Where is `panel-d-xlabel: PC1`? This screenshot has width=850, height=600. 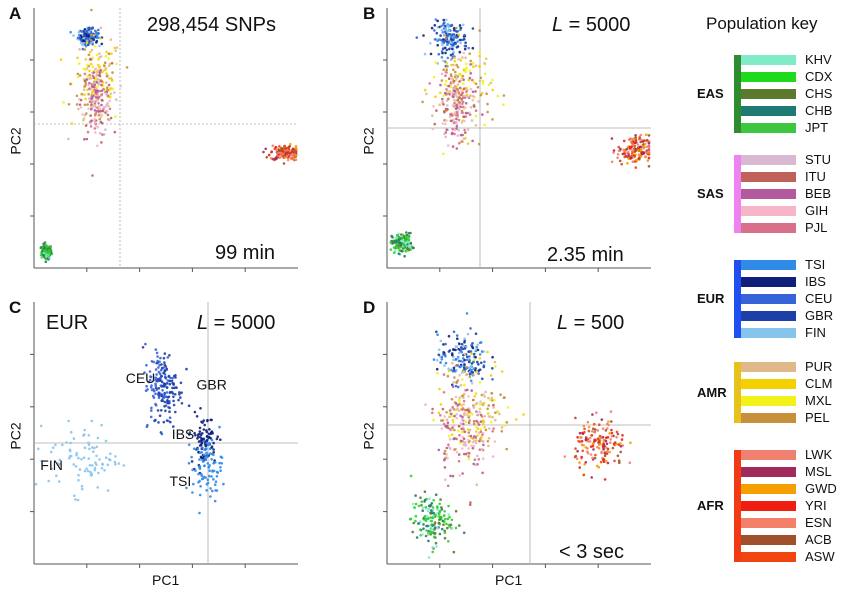 panel-d-xlabel: PC1 is located at coordinates (509, 580).